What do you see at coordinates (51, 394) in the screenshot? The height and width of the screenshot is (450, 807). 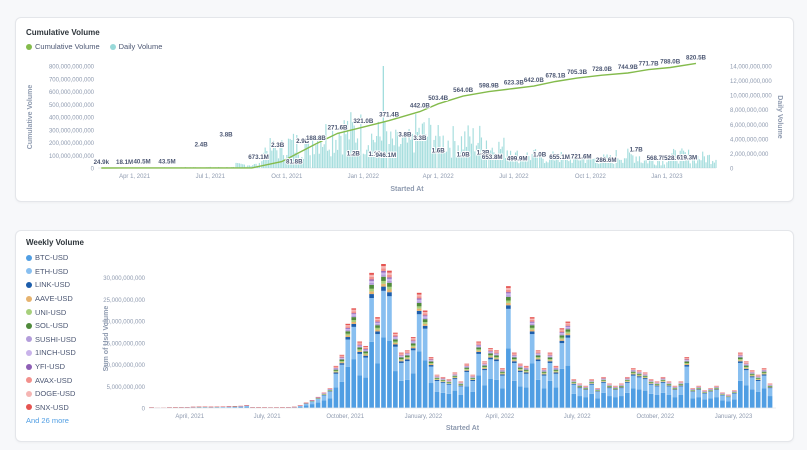 I see `legend-item-doge-usd: DOGE-USD` at bounding box center [51, 394].